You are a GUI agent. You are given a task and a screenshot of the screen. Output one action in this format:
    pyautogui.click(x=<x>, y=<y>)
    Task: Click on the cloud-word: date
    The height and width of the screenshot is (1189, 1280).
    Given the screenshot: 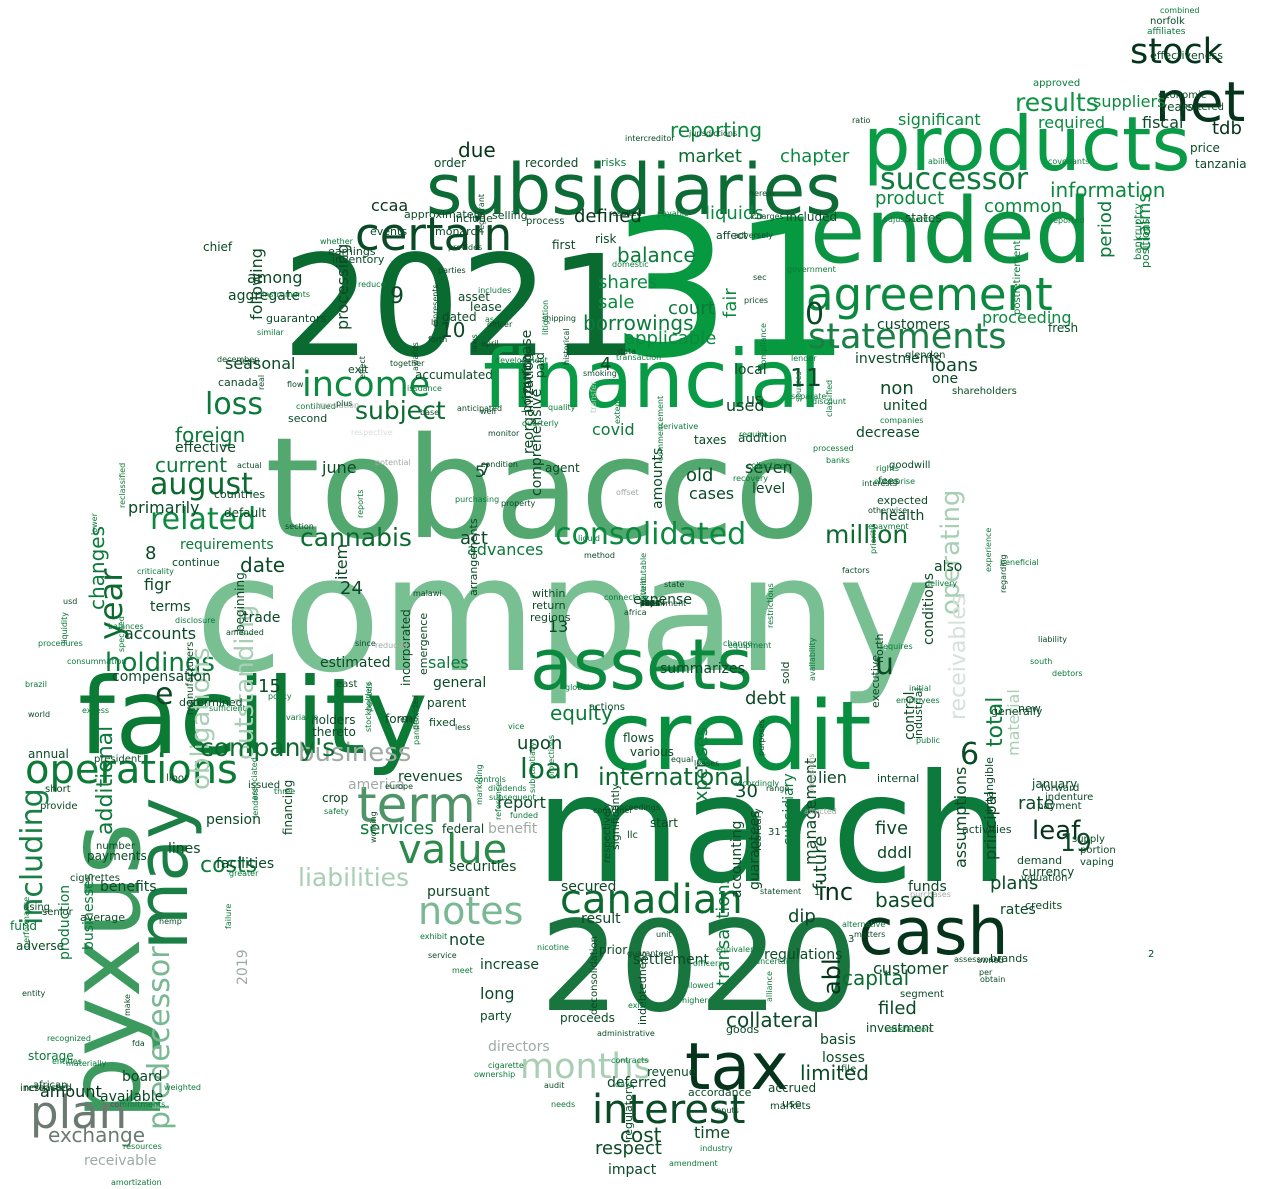 What is the action you would take?
    pyautogui.click(x=263, y=565)
    